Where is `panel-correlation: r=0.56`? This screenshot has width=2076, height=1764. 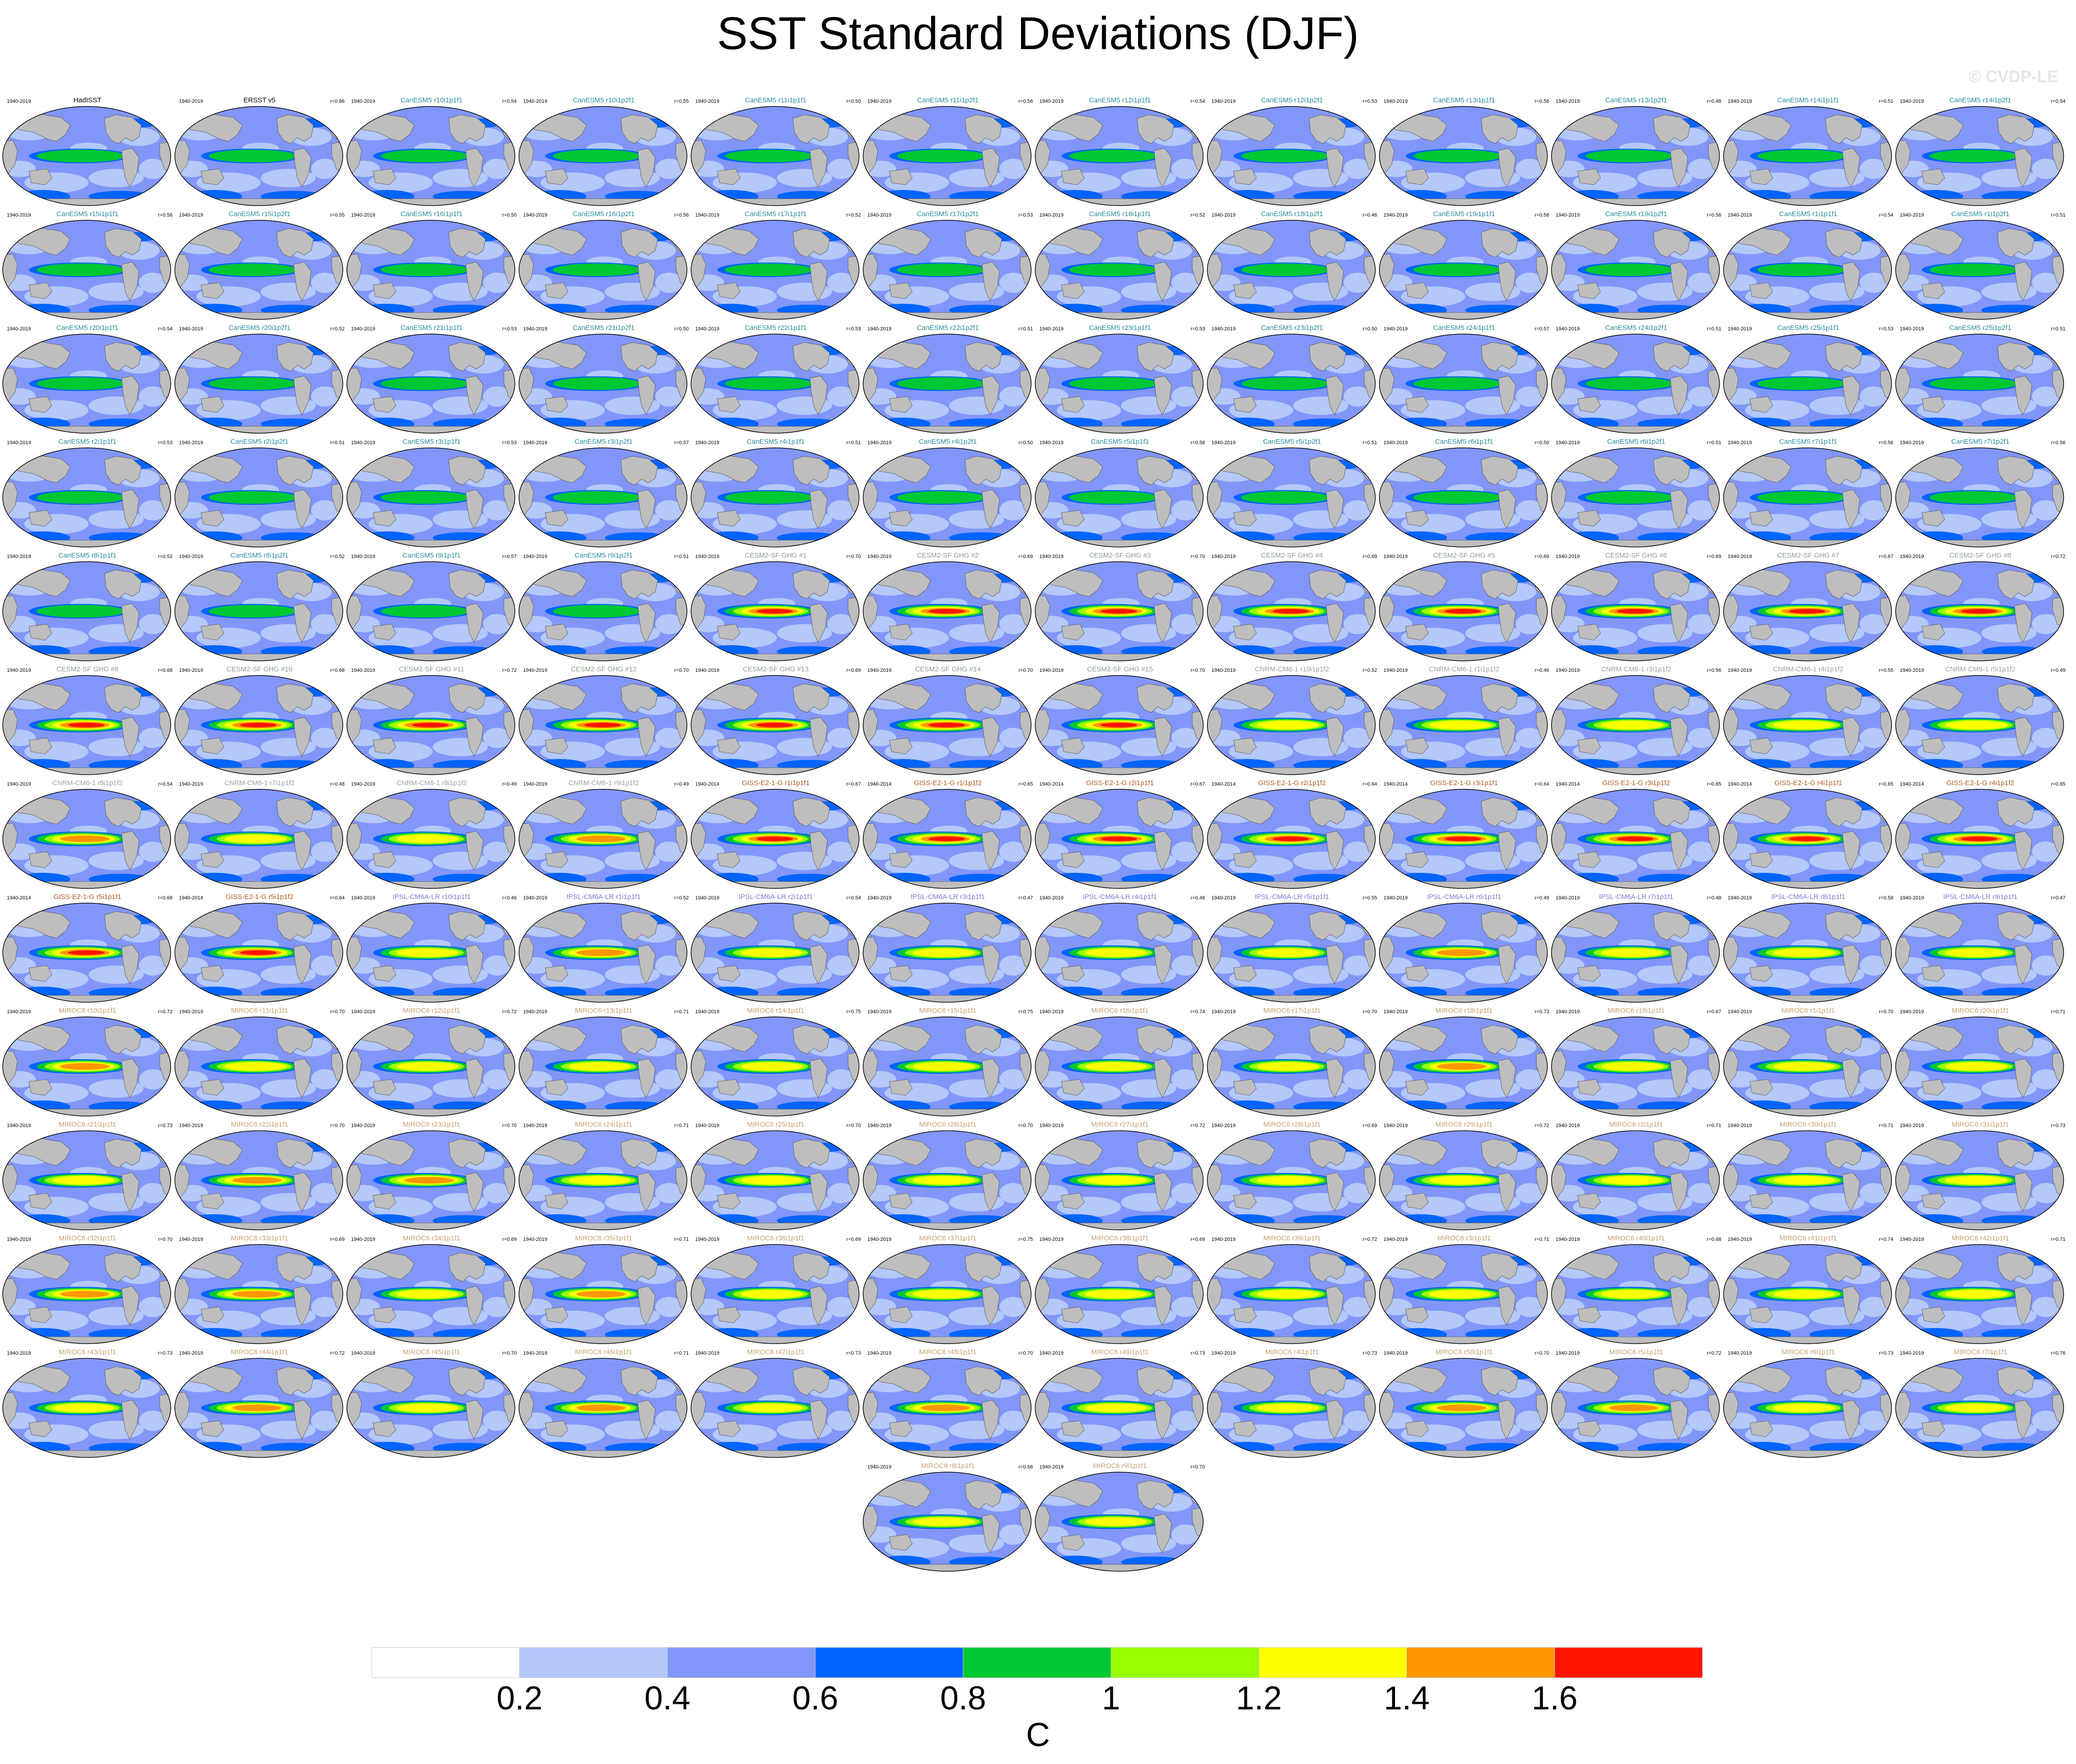 panel-correlation: r=0.56 is located at coordinates (1714, 215).